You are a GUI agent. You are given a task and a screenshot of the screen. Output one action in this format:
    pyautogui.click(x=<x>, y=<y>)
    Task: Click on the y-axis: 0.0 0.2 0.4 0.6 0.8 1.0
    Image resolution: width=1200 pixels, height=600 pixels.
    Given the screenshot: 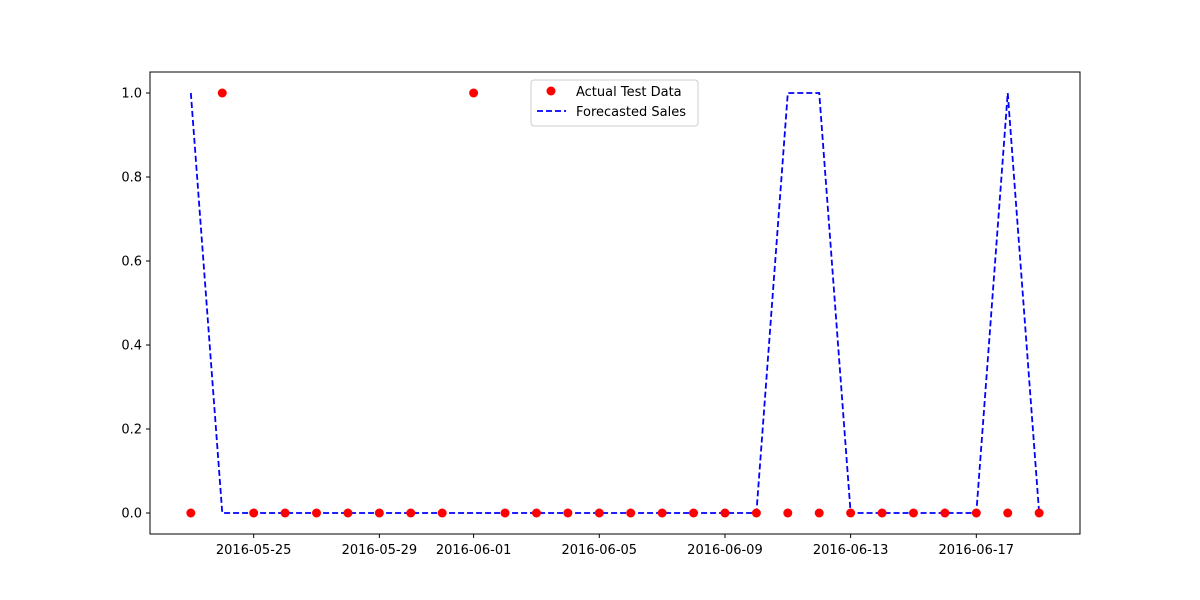 What is the action you would take?
    pyautogui.click(x=135, y=304)
    